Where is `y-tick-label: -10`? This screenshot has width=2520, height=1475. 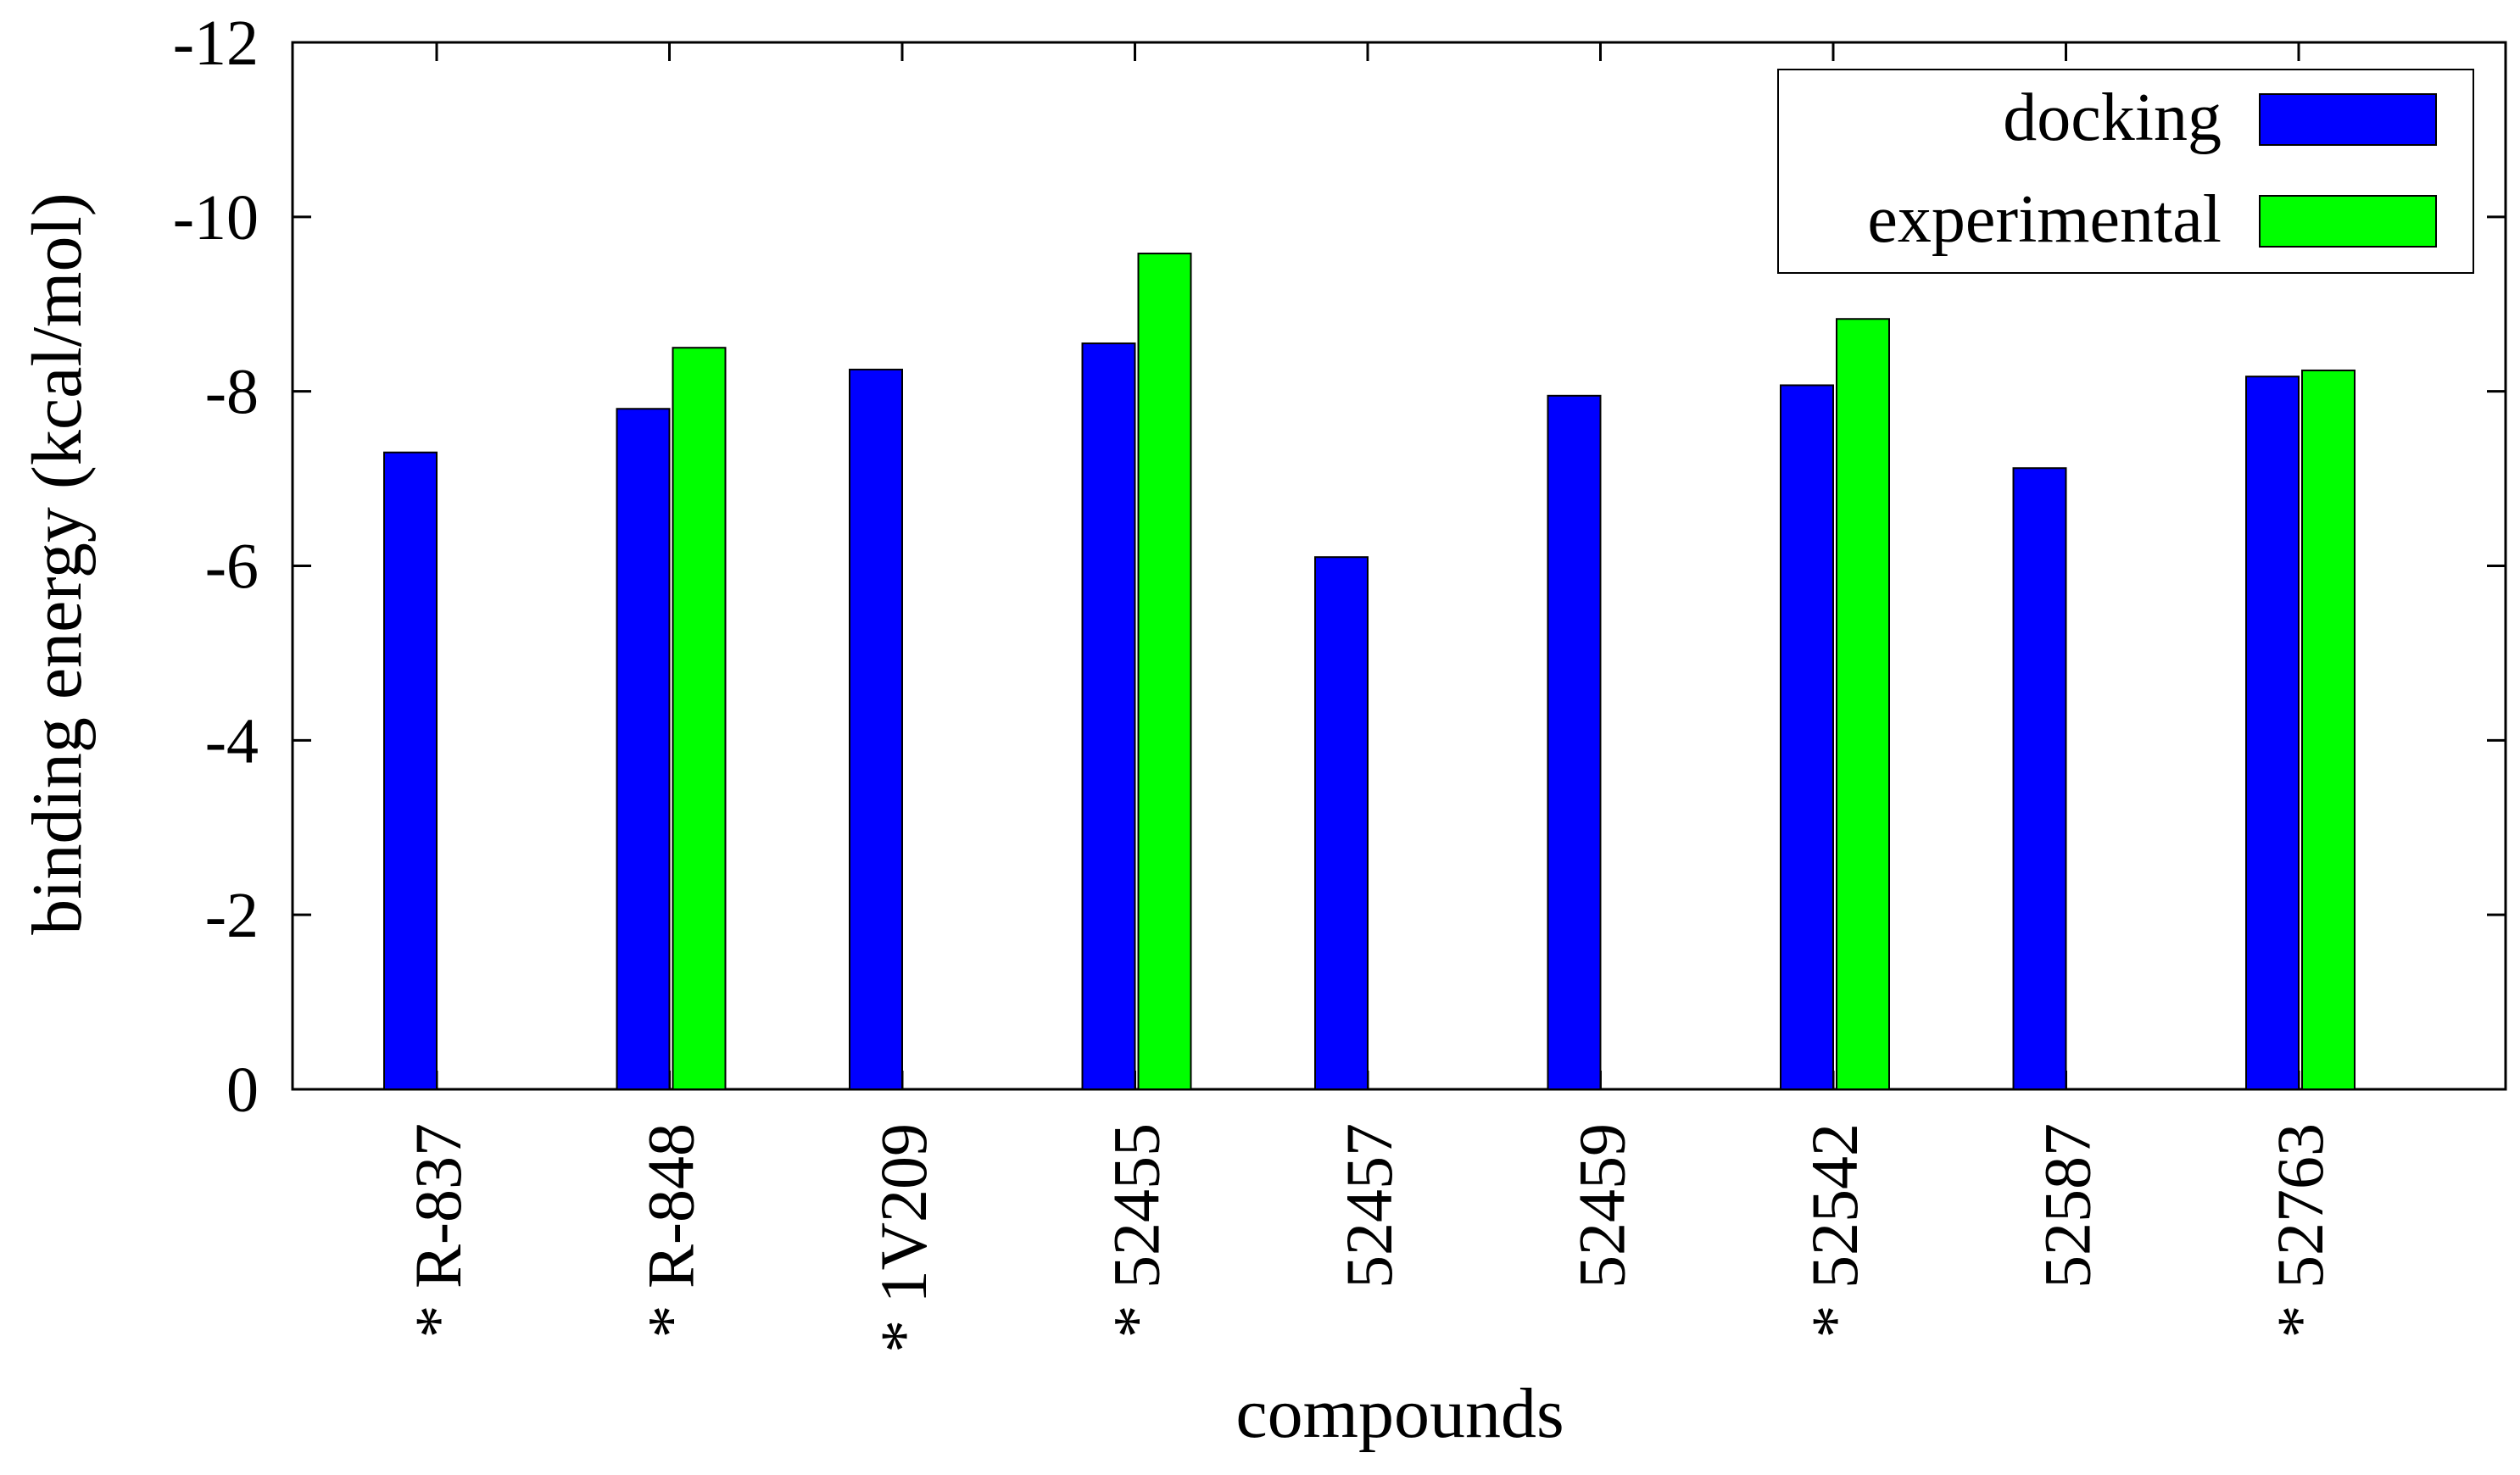
y-tick-label: -10 is located at coordinates (216, 218).